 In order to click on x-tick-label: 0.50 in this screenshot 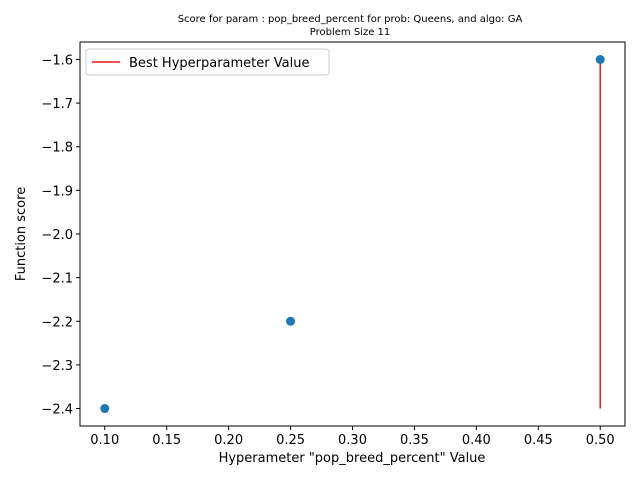, I will do `click(600, 440)`.